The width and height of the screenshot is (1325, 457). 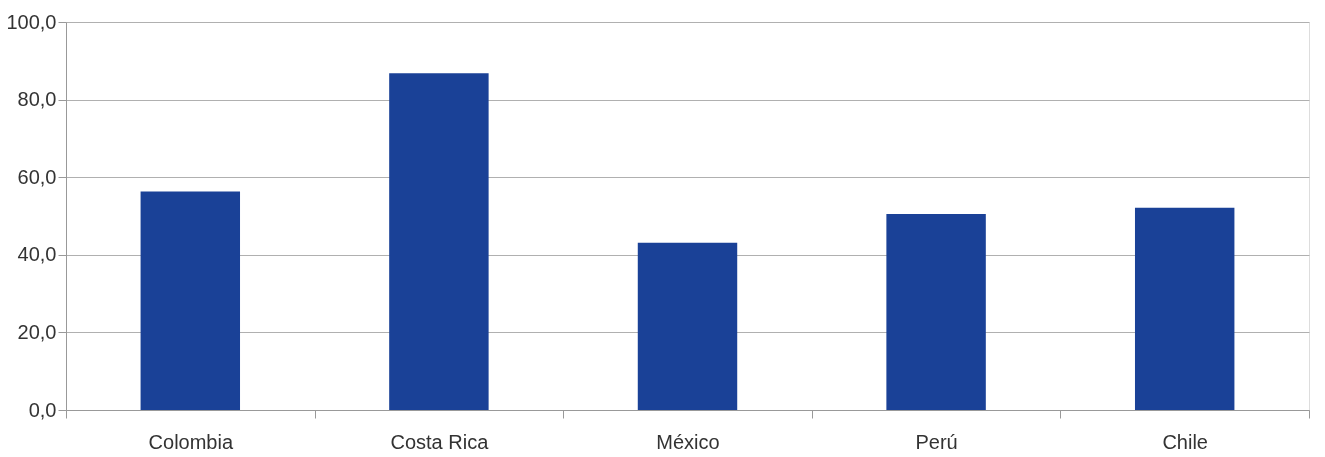 I want to click on y-tick-label: 80,0, so click(x=37, y=99).